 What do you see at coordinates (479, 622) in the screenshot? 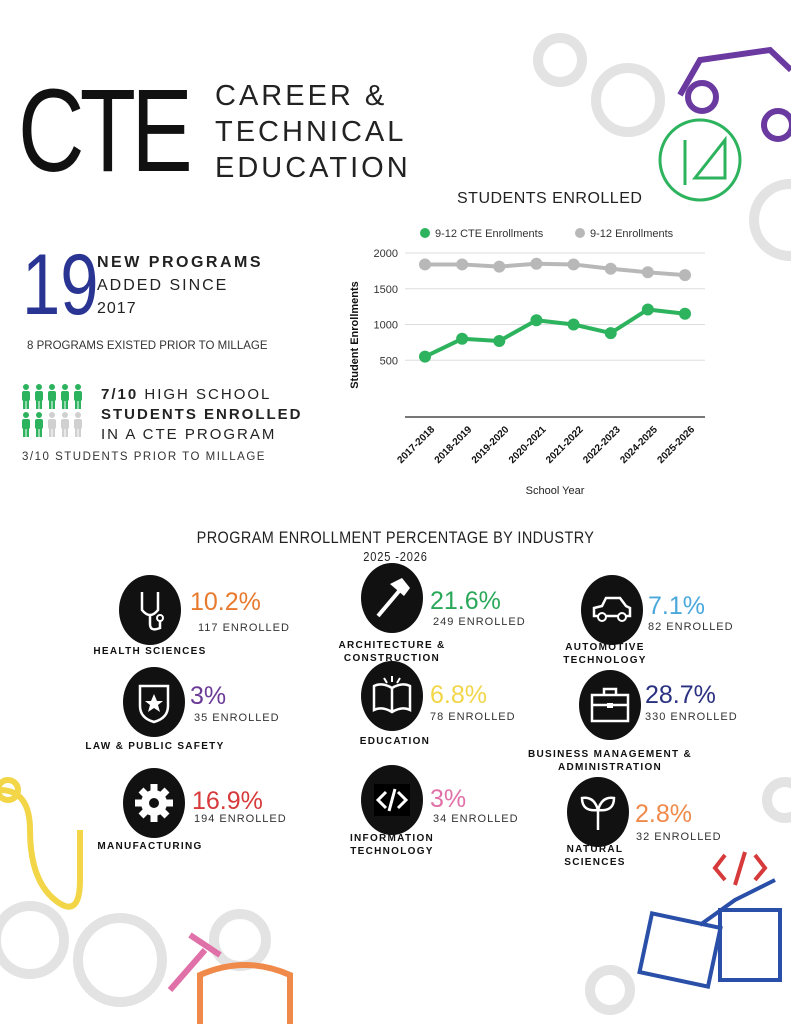
I see `industry-enrolled: 249 ENROLLED` at bounding box center [479, 622].